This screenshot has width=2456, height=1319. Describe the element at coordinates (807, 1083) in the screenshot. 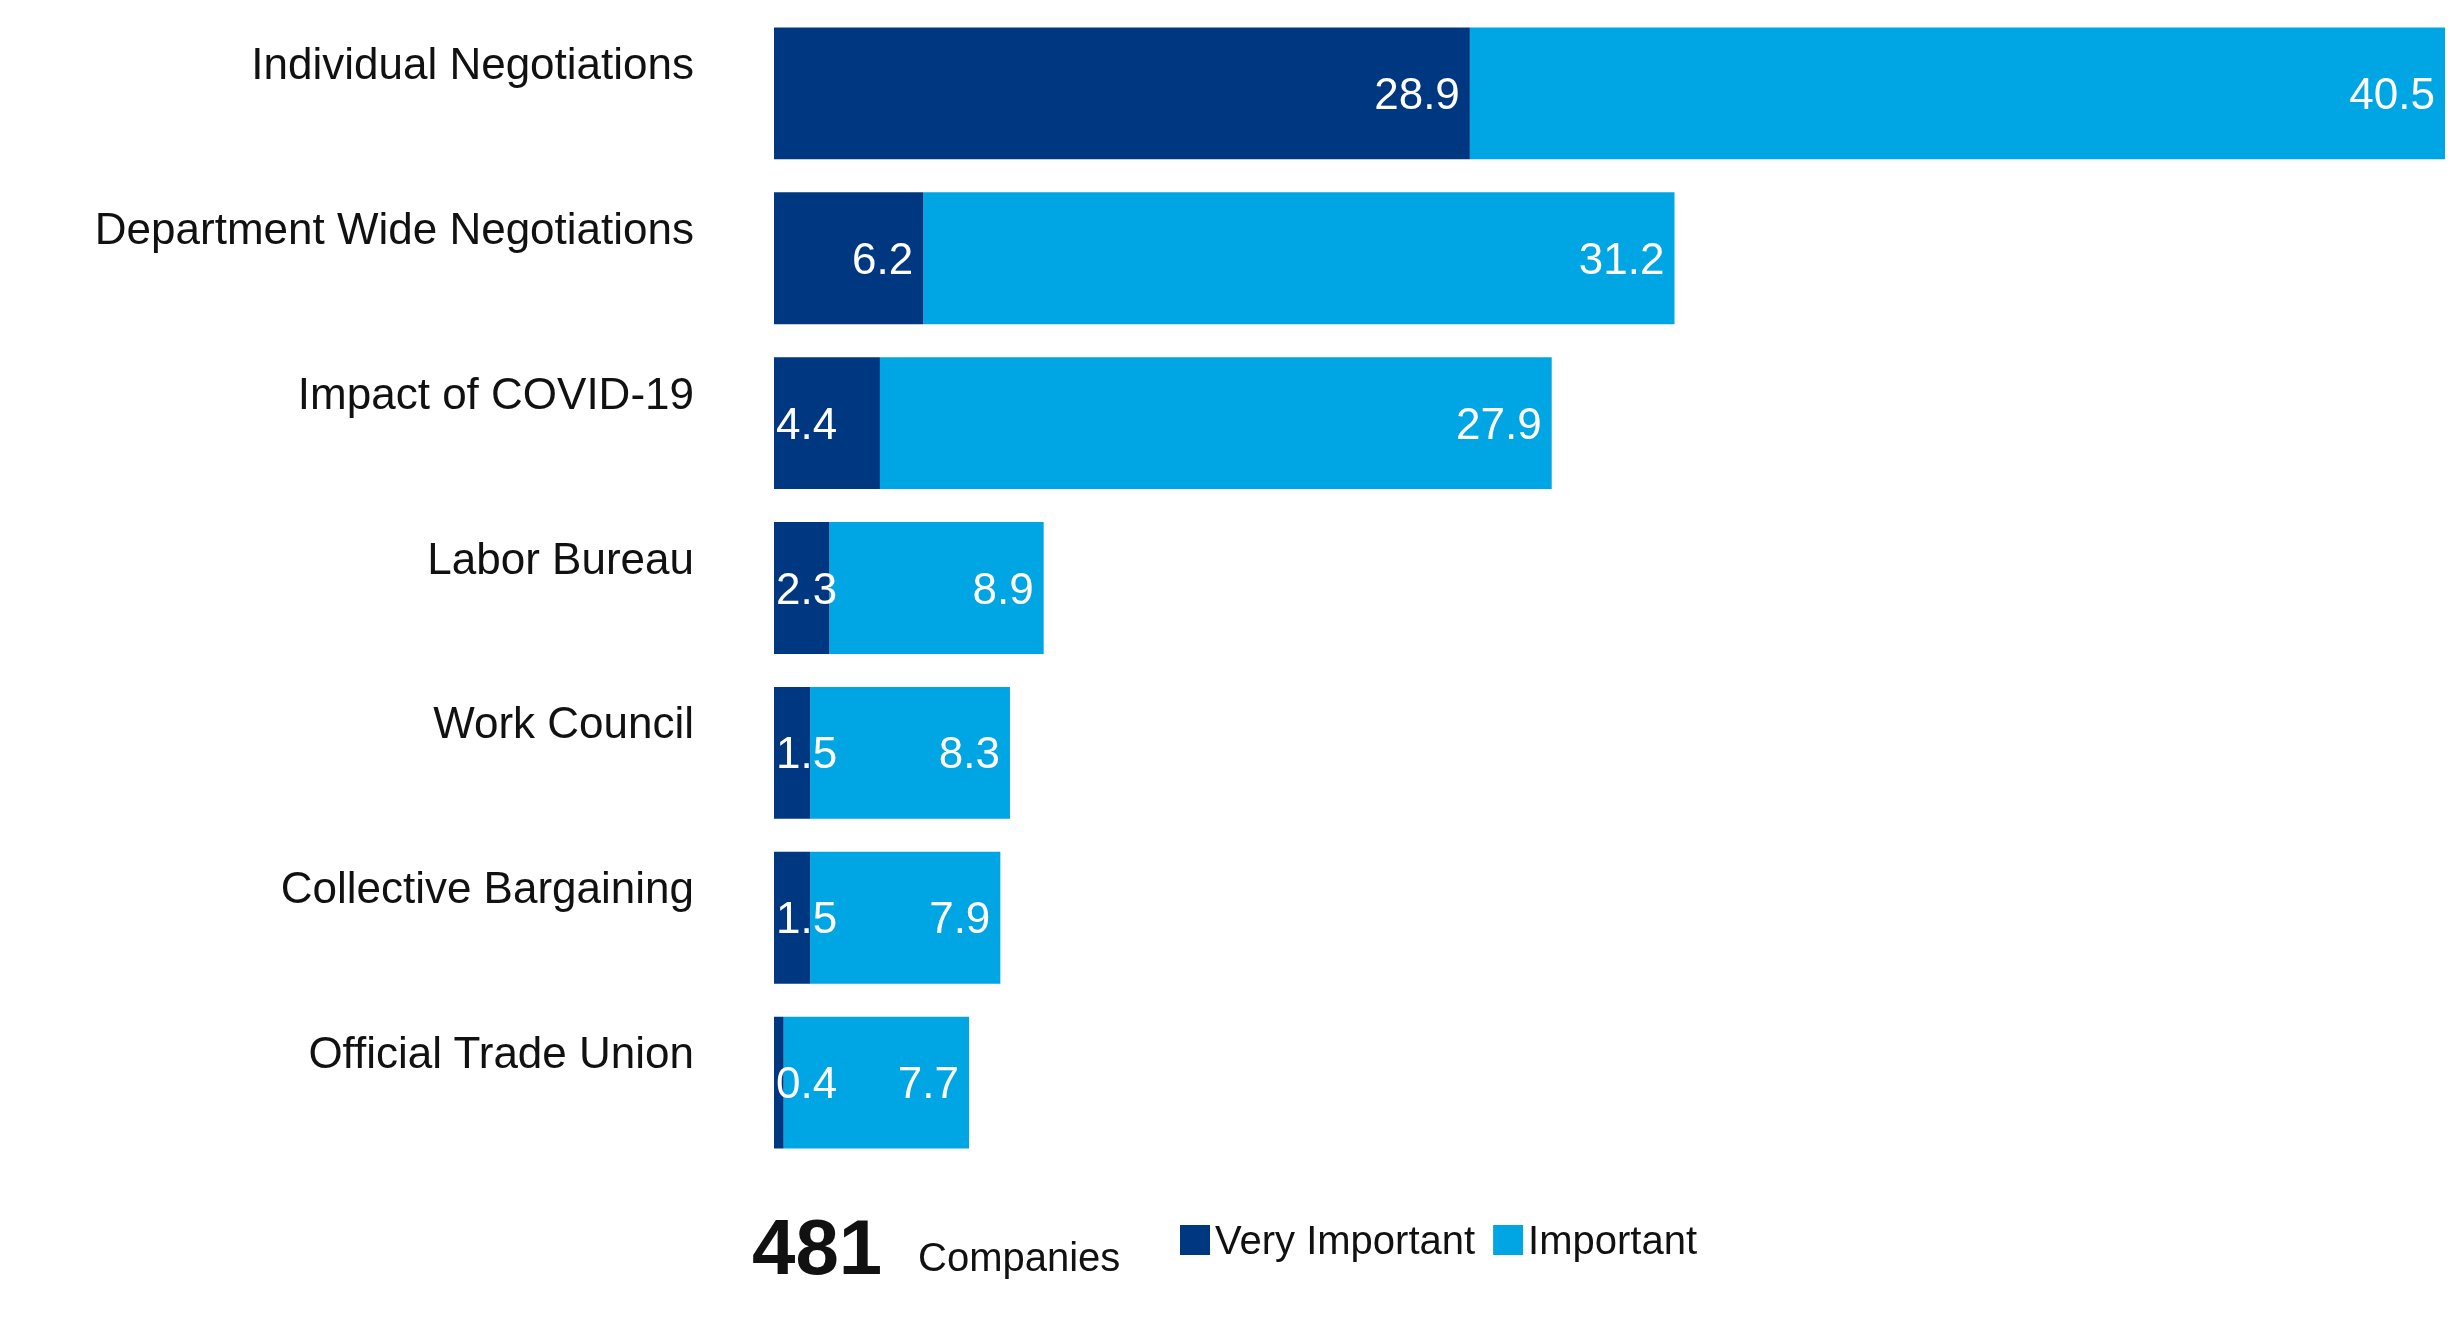

I see `data-label: 0.4` at that location.